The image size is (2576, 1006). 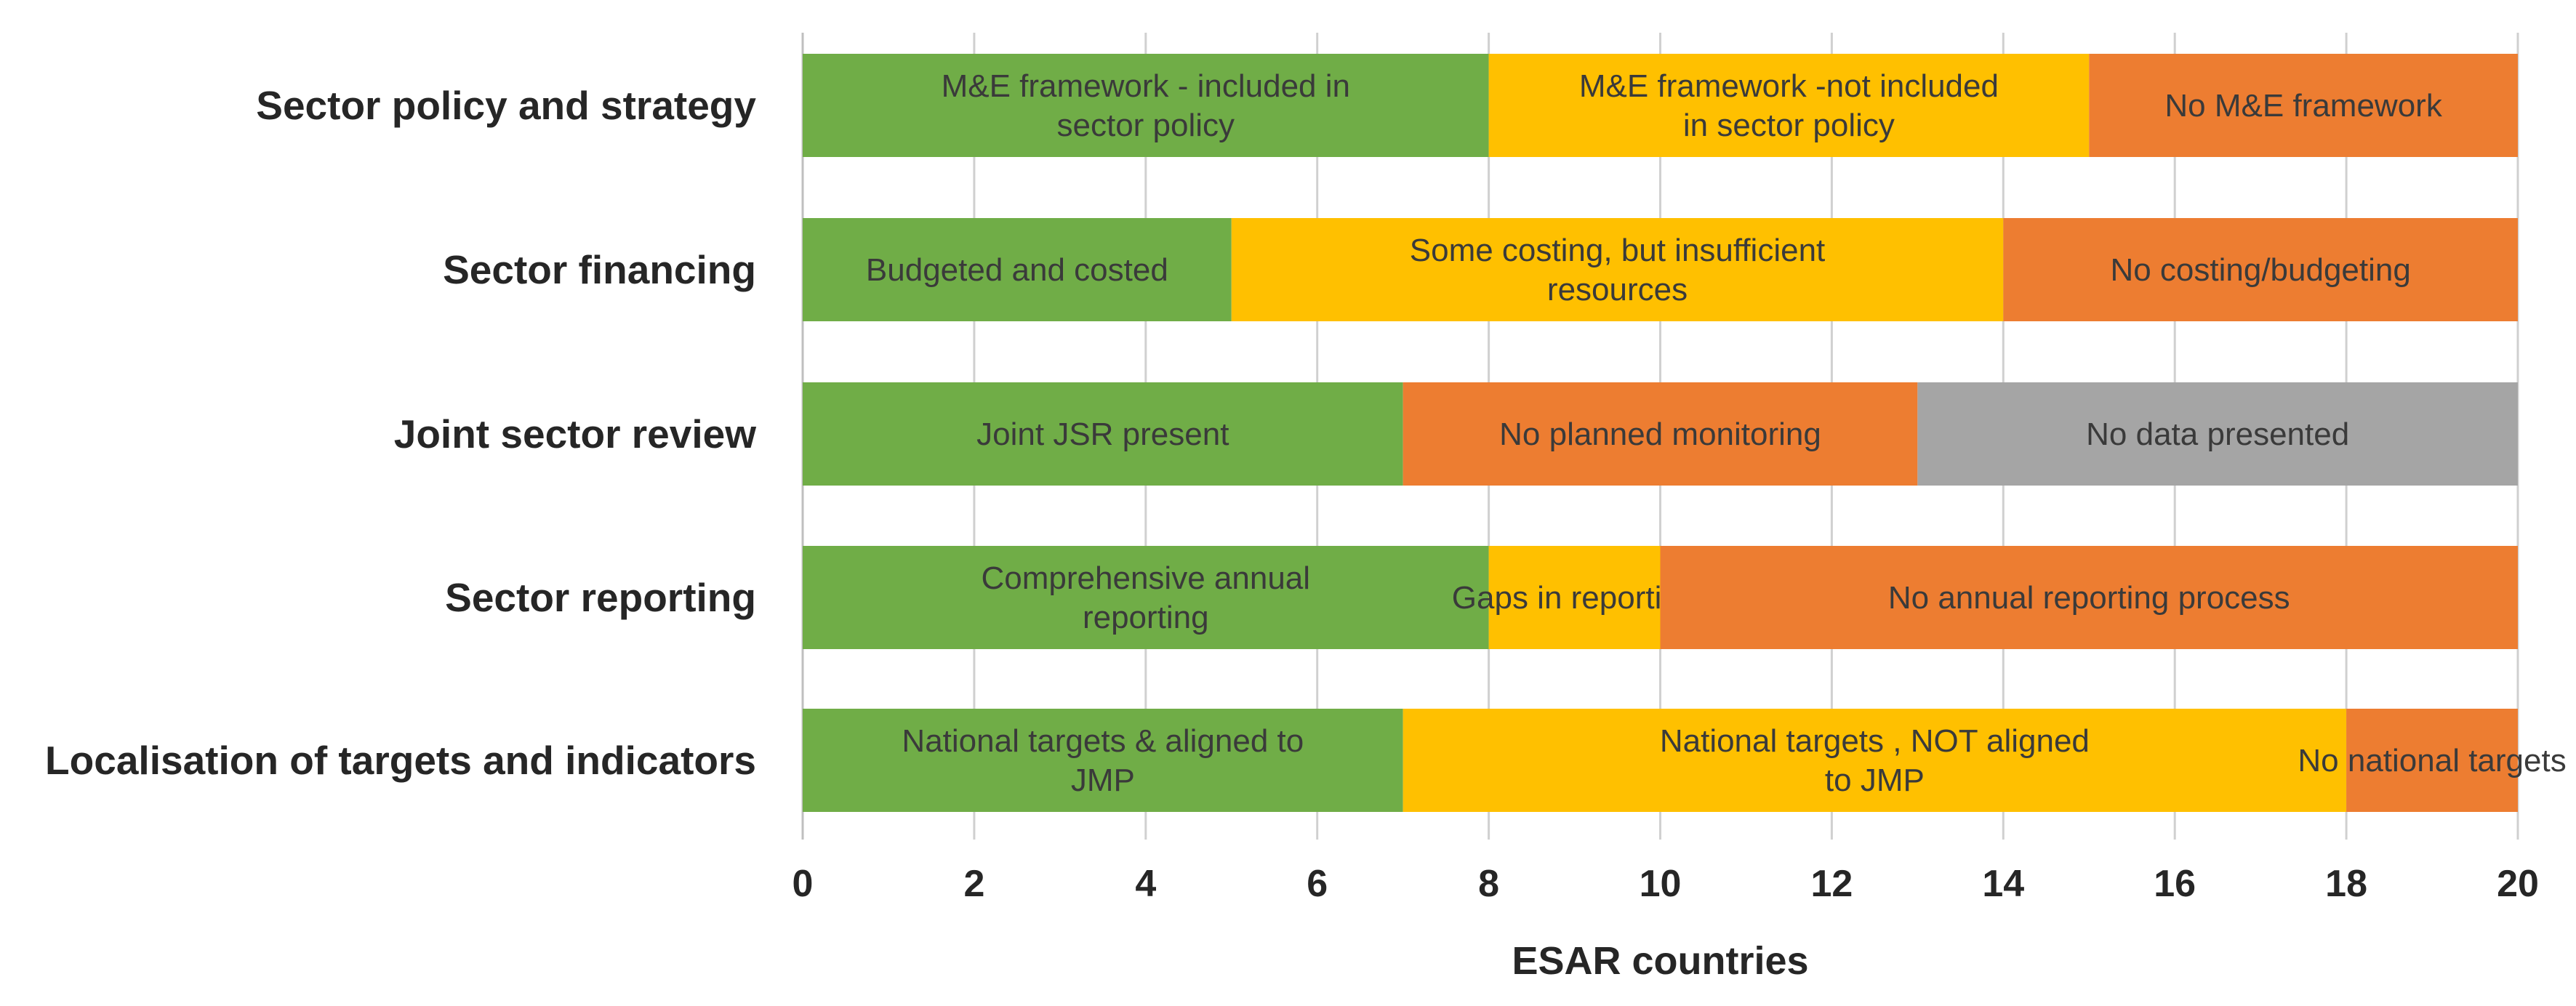 I want to click on segment-label: Some costing, but insufficient resources, so click(x=1618, y=270).